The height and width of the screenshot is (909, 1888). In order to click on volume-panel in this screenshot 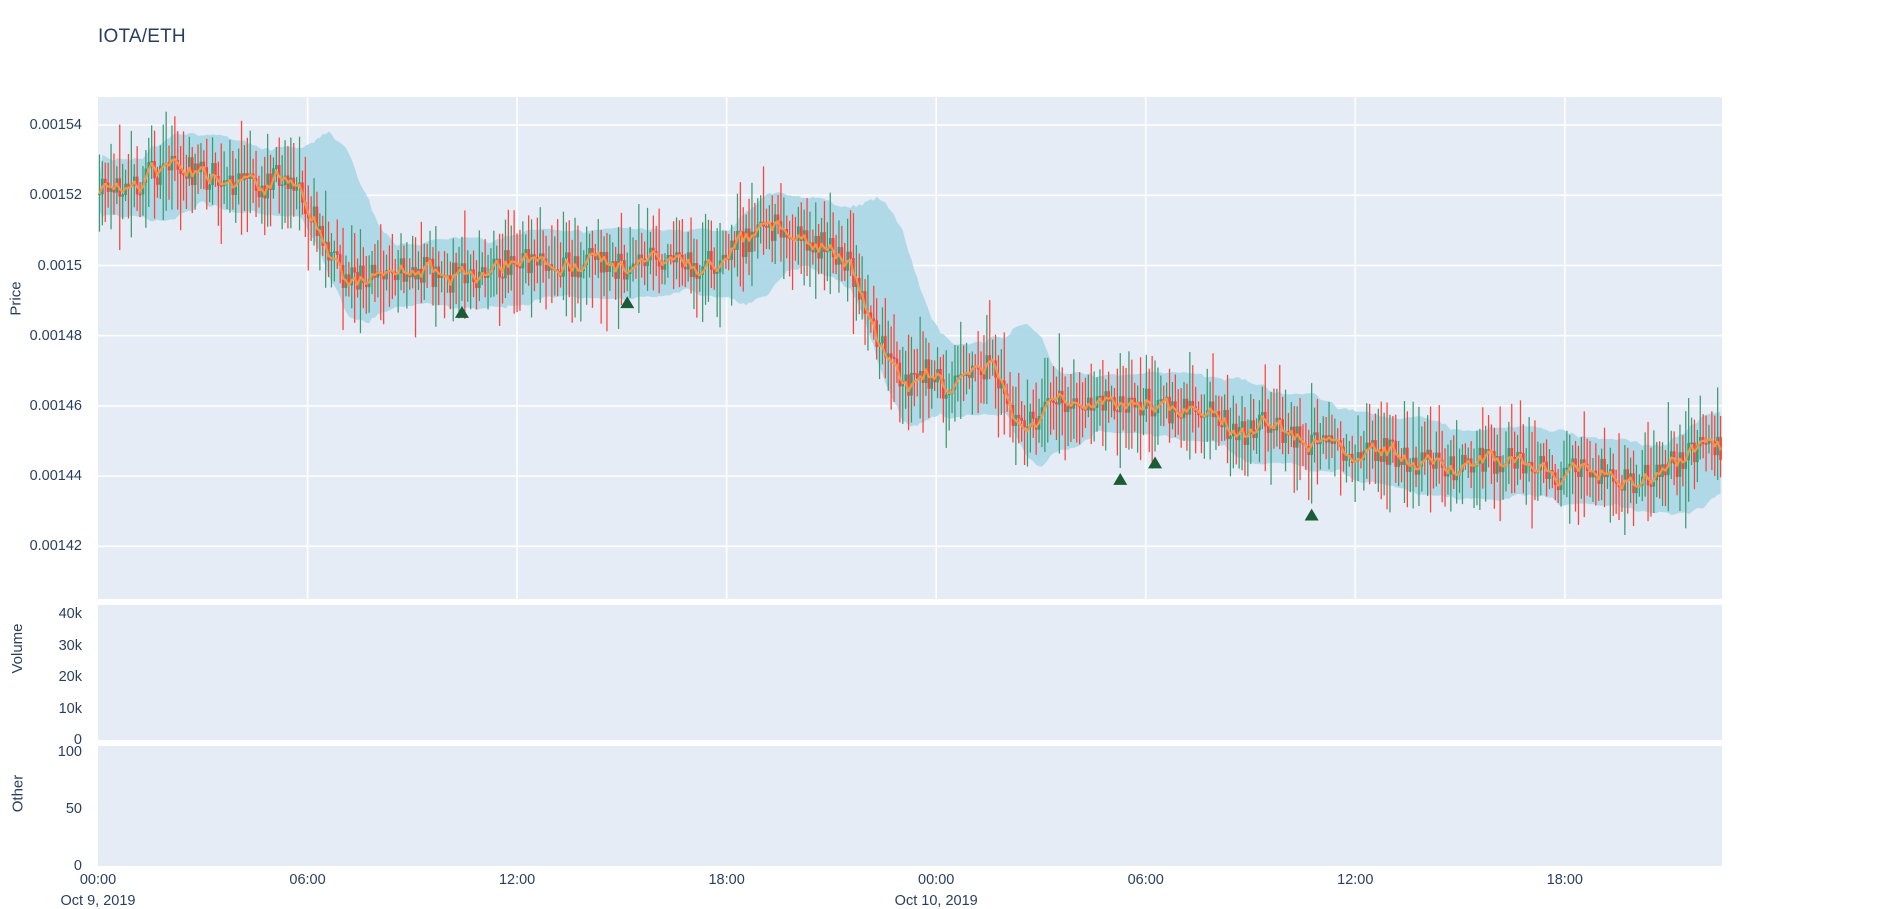, I will do `click(910, 672)`.